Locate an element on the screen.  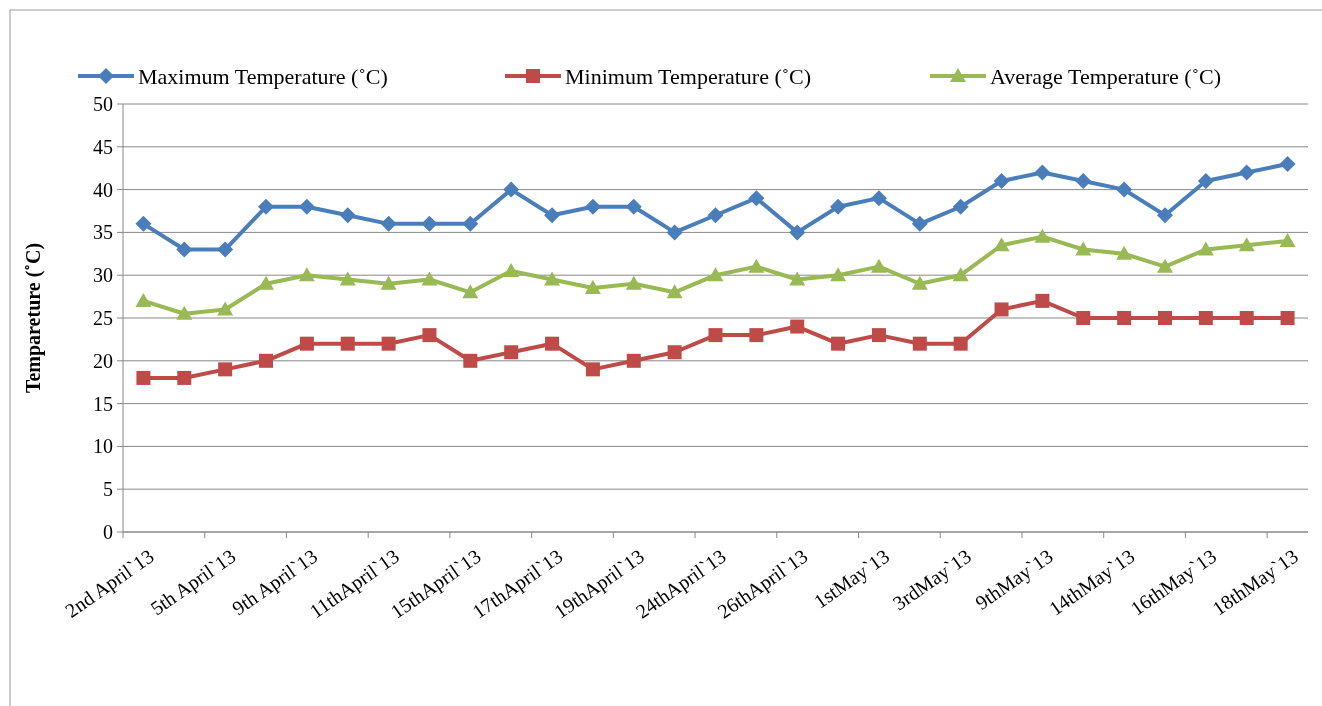
y-tick-label: 50 is located at coordinates (103, 104).